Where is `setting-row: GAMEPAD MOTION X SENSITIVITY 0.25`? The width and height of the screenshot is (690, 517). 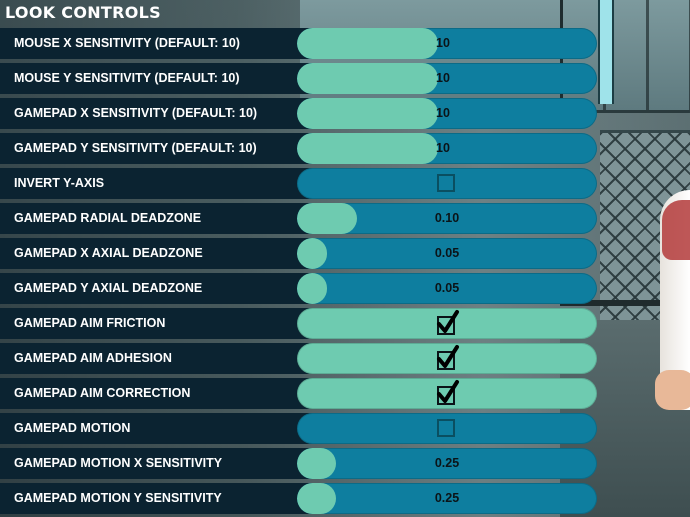
setting-row: GAMEPAD MOTION X SENSITIVITY 0.25 is located at coordinates (300, 463).